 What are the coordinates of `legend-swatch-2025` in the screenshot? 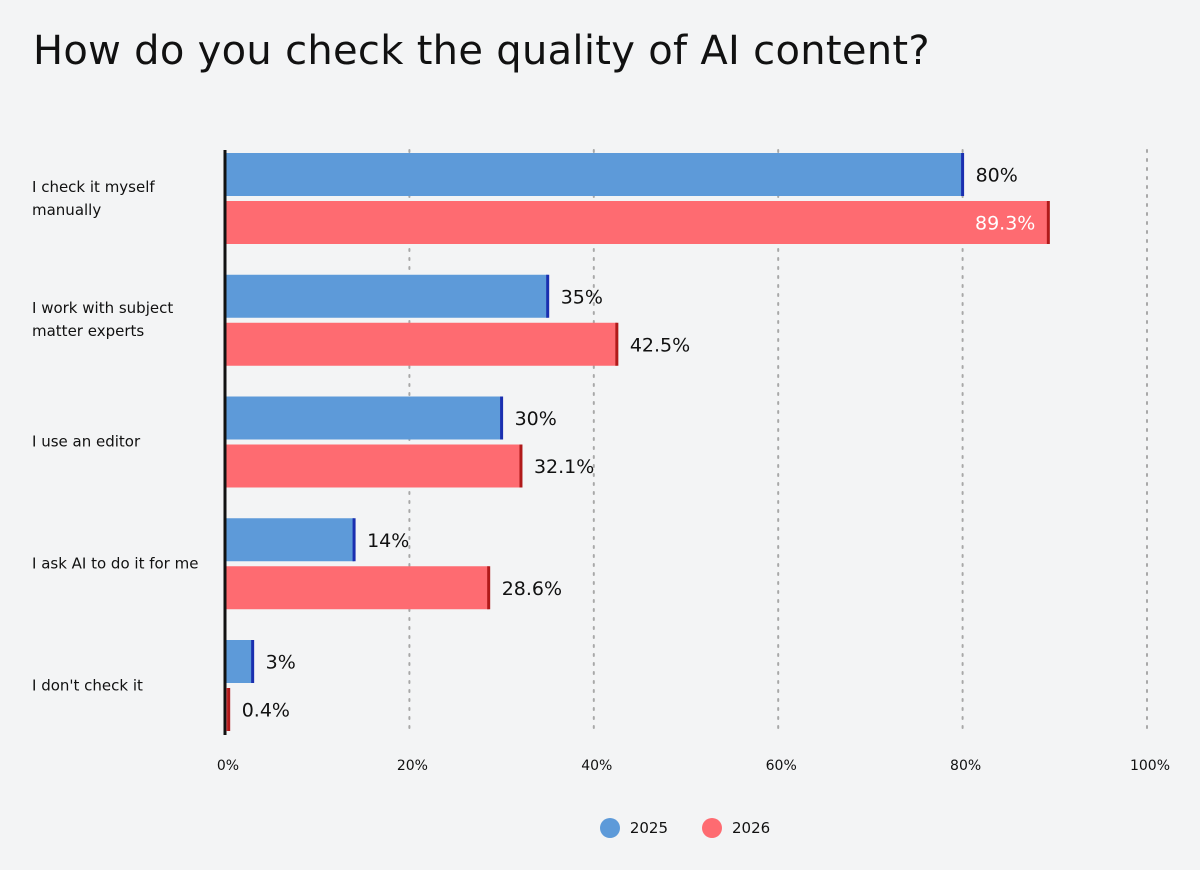 It's located at (609, 828).